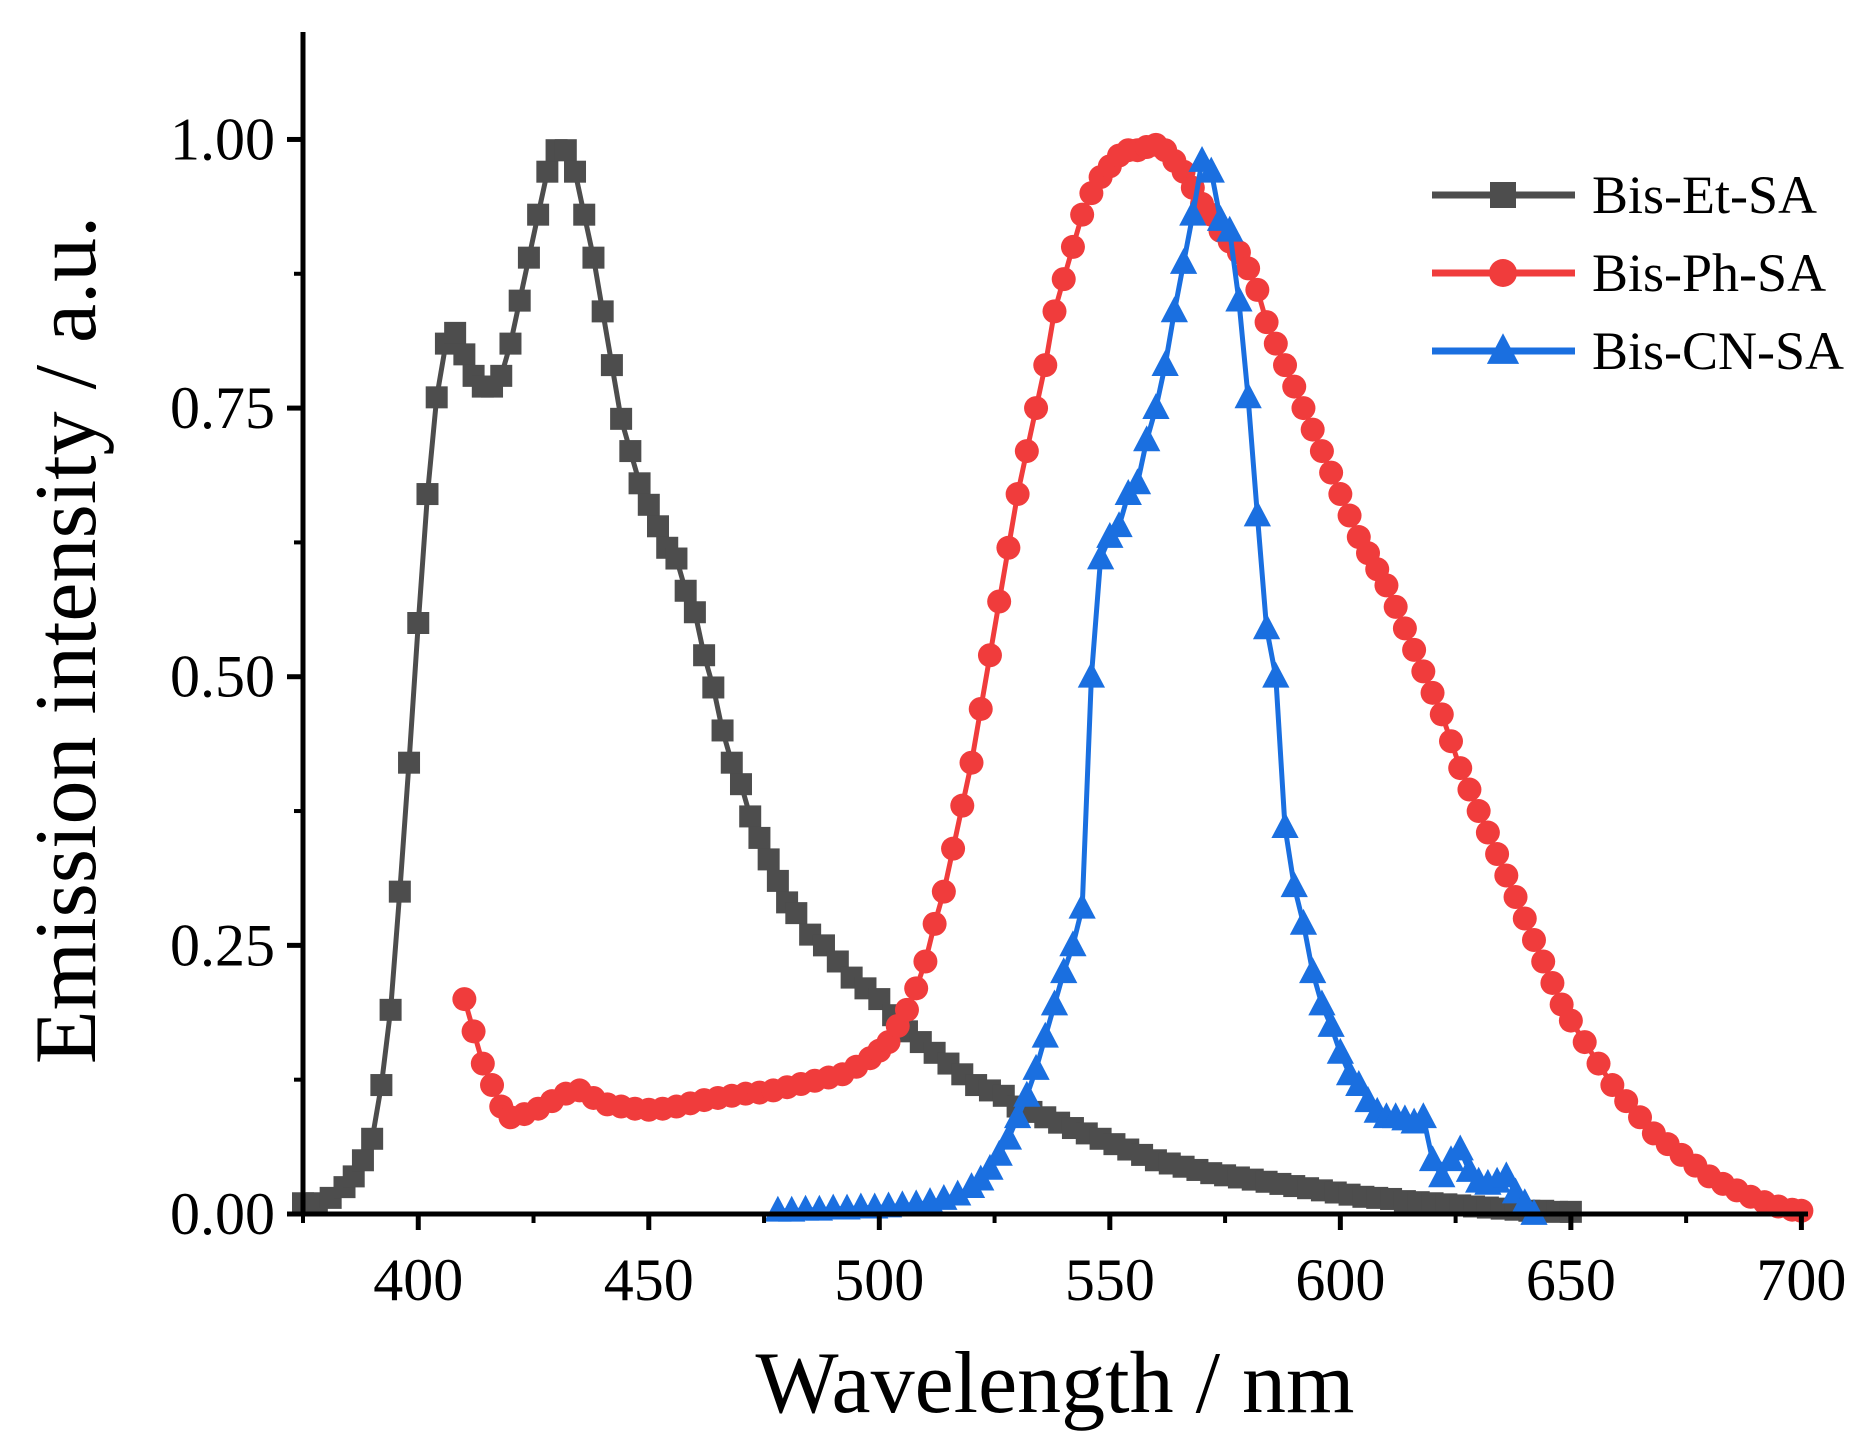 This screenshot has height=1448, width=1875. Describe the element at coordinates (222, 408) in the screenshot. I see `y-tick-label: 0.75` at that location.